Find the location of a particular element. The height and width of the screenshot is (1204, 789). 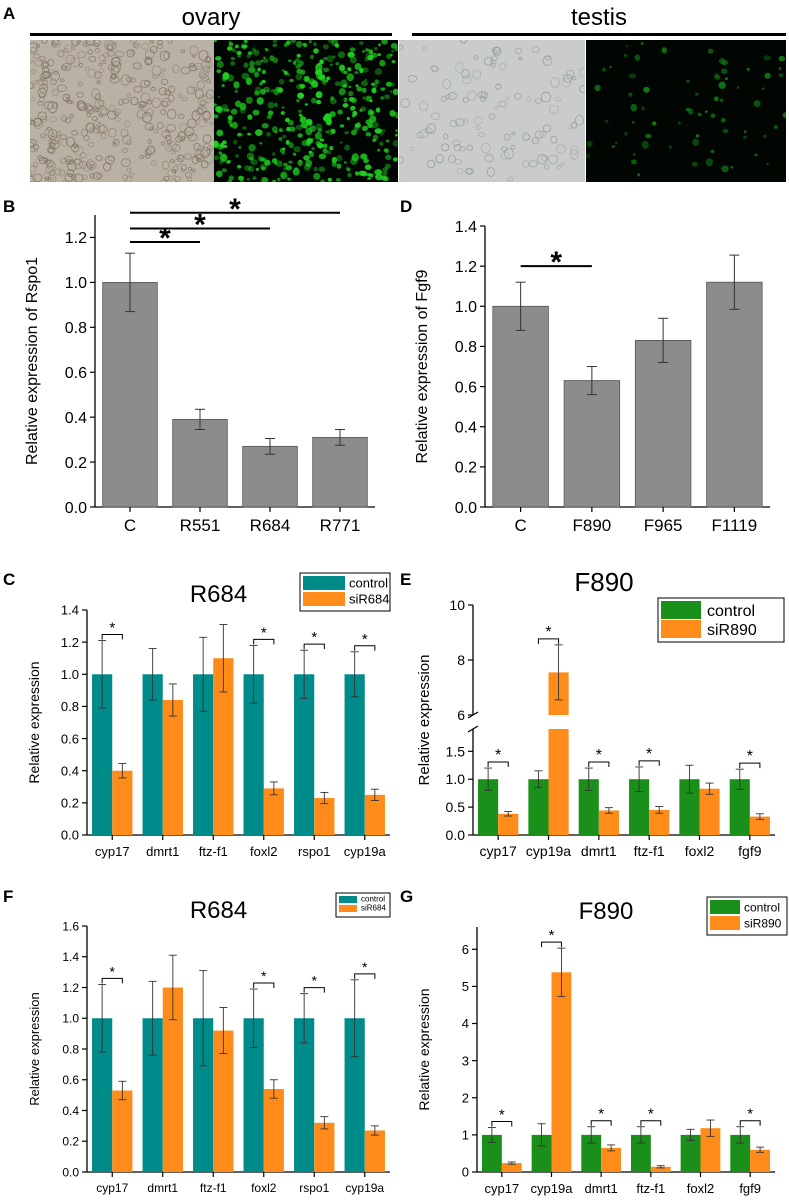

chart-d-bar-F965 is located at coordinates (663, 424).